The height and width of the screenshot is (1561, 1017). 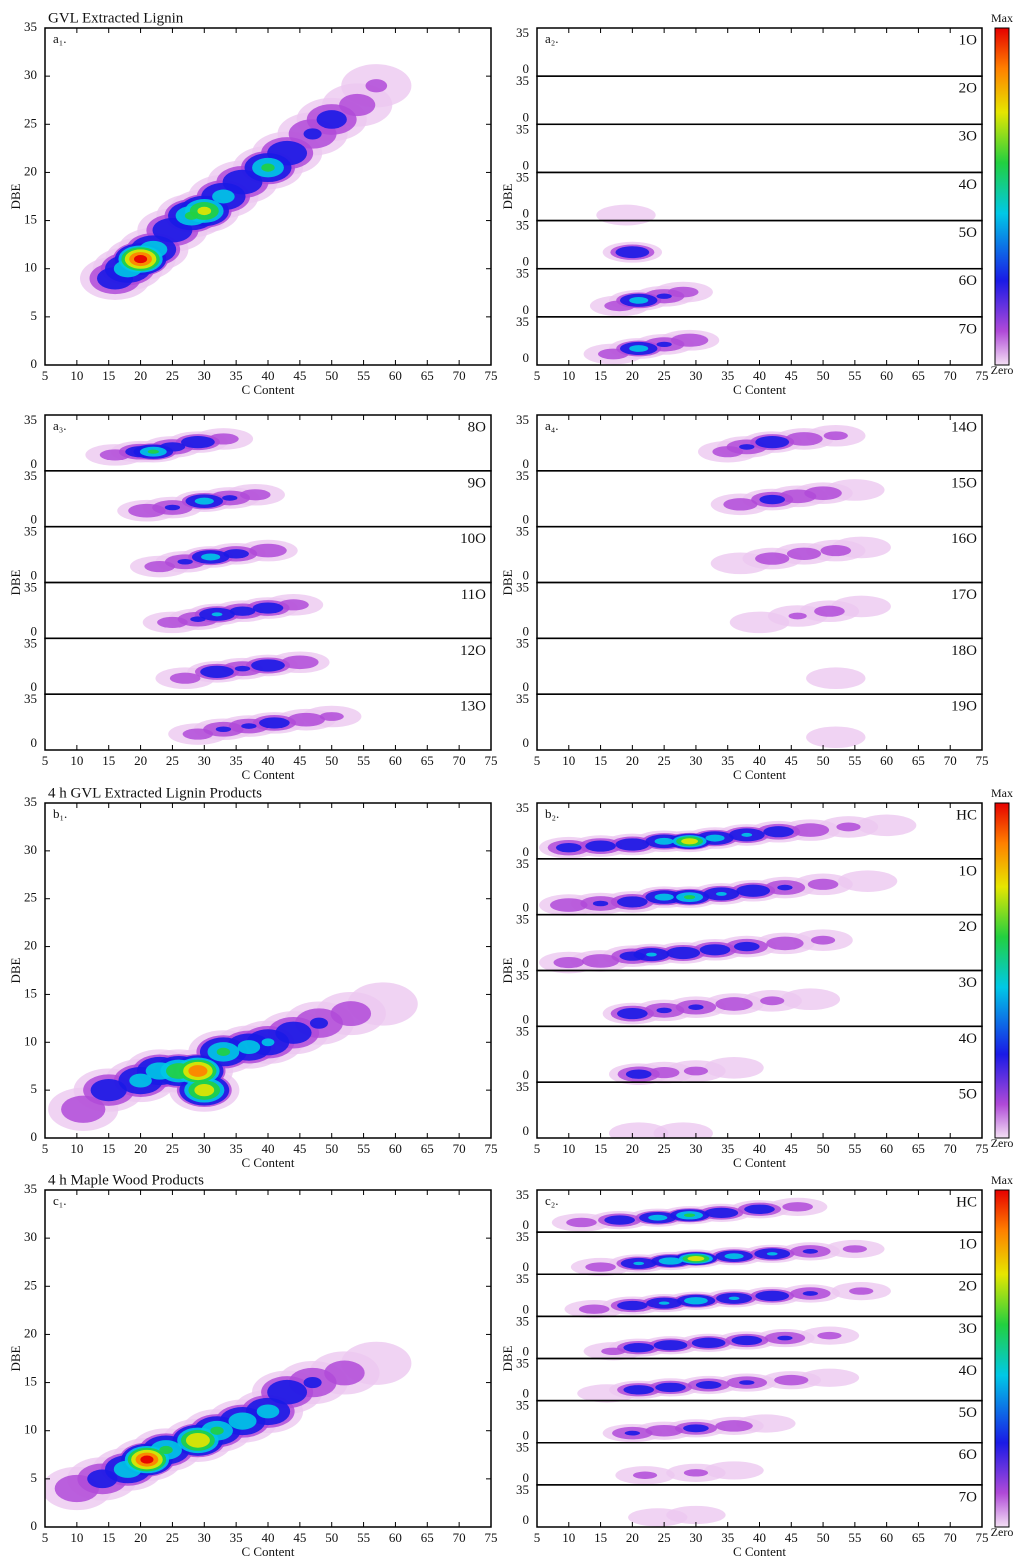 I want to click on subplot-label: 4O, so click(x=968, y=1039).